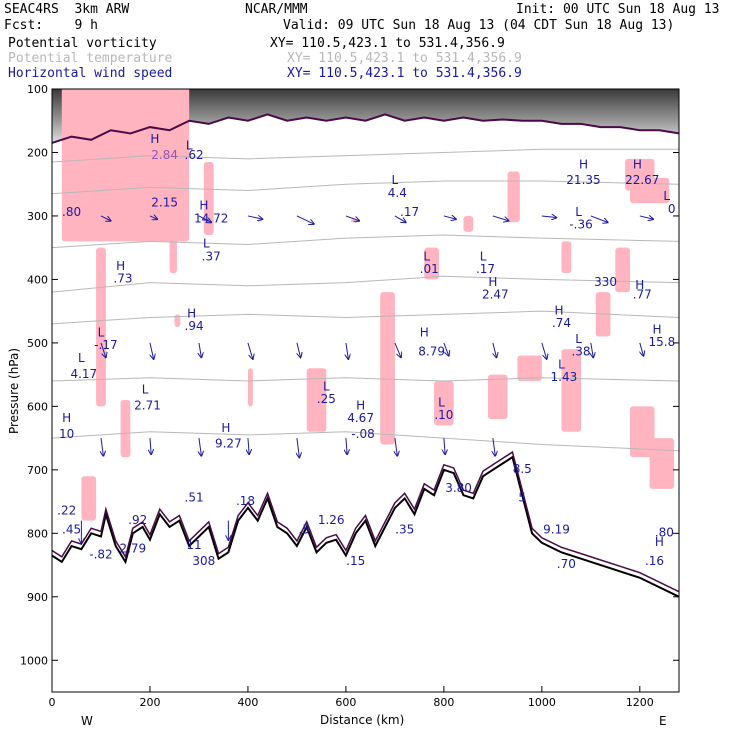  Describe the element at coordinates (149, 702) in the screenshot. I see `x-tick-label: 200` at that location.